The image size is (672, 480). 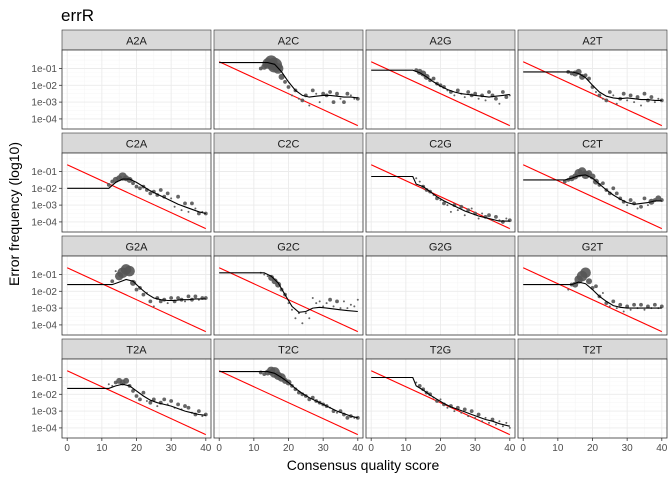 I want to click on y-axis-row-1: 1e-04 1e-03 1e-02 1e-01, so click(x=46, y=94).